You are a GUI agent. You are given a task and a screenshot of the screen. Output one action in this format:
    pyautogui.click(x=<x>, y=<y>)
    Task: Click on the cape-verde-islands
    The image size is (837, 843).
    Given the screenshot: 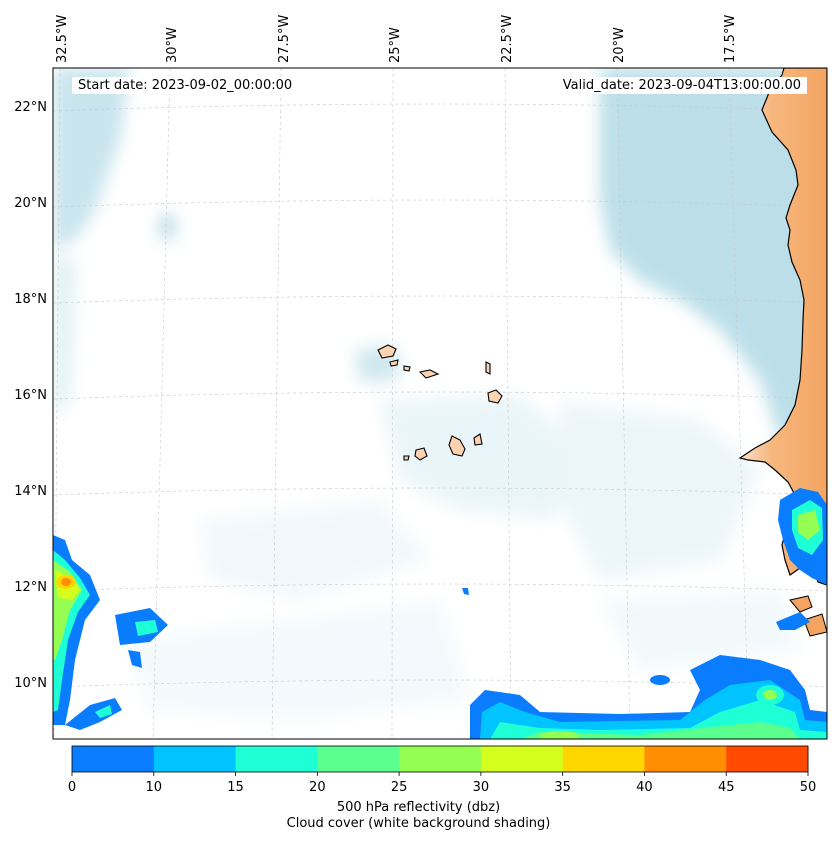 What is the action you would take?
    pyautogui.click(x=440, y=402)
    